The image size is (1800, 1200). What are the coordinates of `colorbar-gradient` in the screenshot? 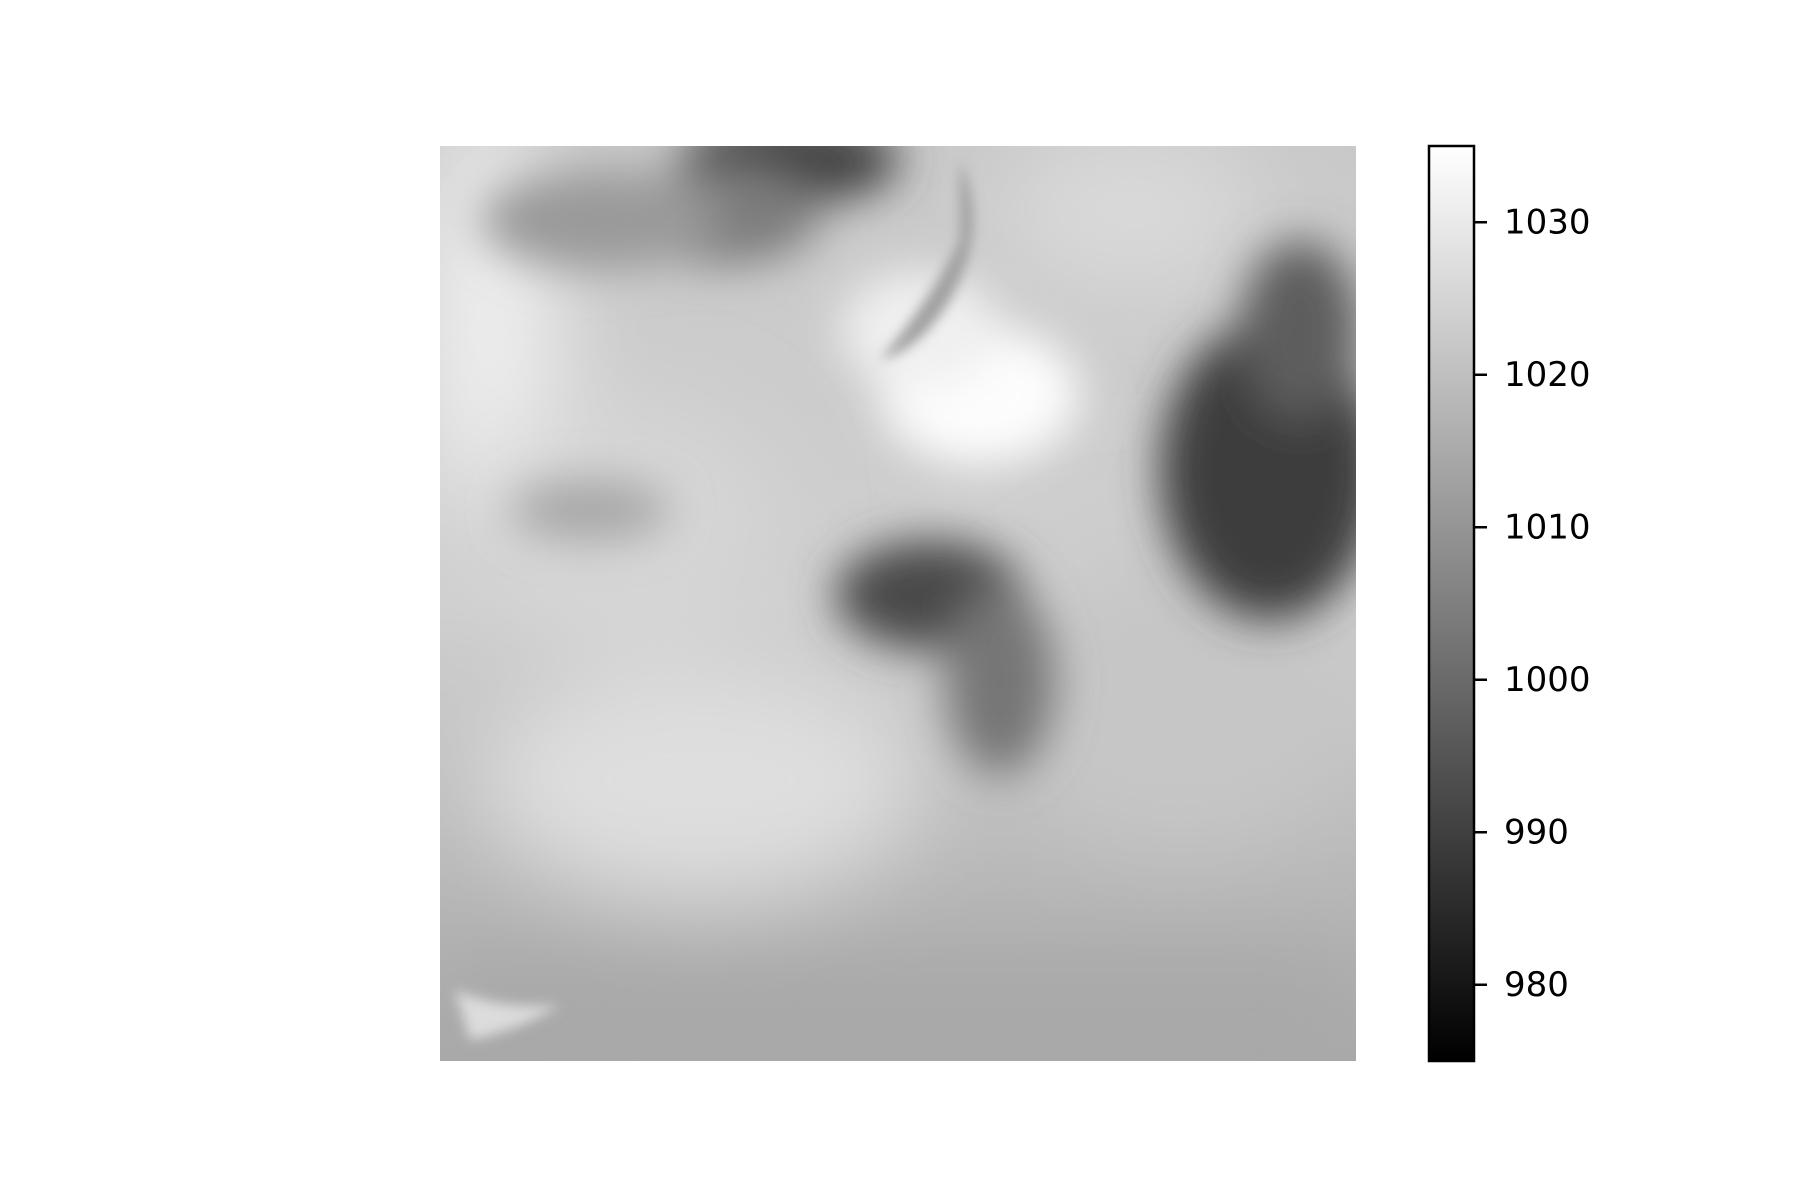 It's located at (1451, 603).